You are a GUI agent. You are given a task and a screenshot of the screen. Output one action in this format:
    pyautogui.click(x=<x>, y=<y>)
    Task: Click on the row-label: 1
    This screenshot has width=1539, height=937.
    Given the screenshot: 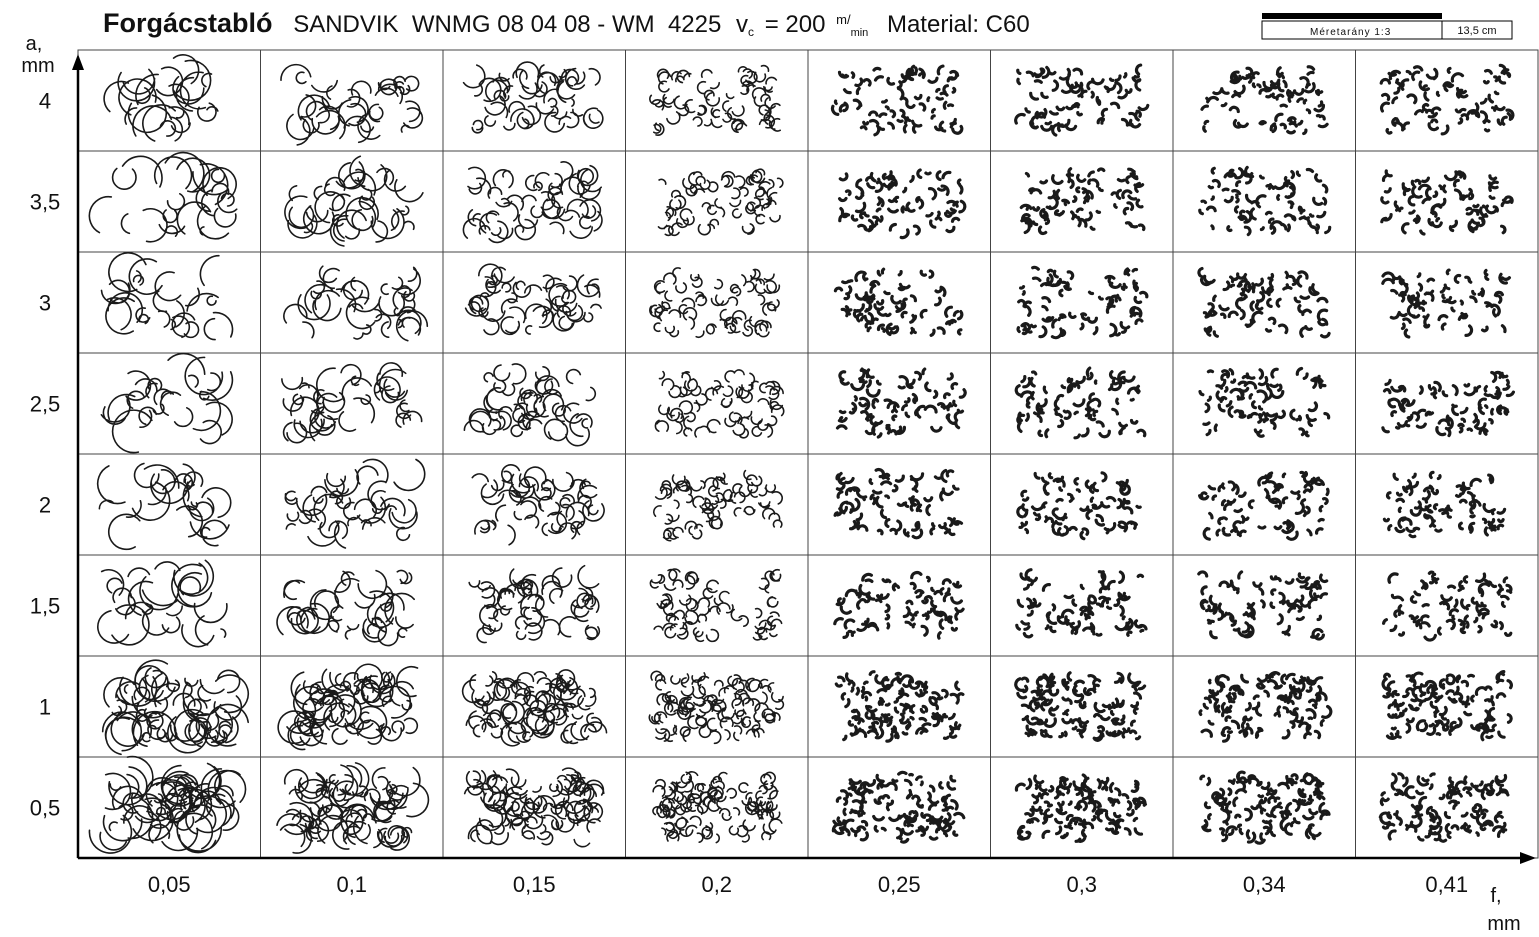 What is the action you would take?
    pyautogui.click(x=45, y=707)
    